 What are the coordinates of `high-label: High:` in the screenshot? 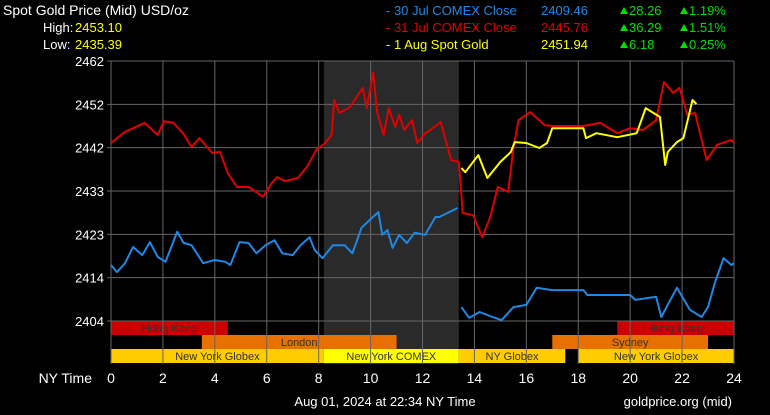 It's located at (58, 27).